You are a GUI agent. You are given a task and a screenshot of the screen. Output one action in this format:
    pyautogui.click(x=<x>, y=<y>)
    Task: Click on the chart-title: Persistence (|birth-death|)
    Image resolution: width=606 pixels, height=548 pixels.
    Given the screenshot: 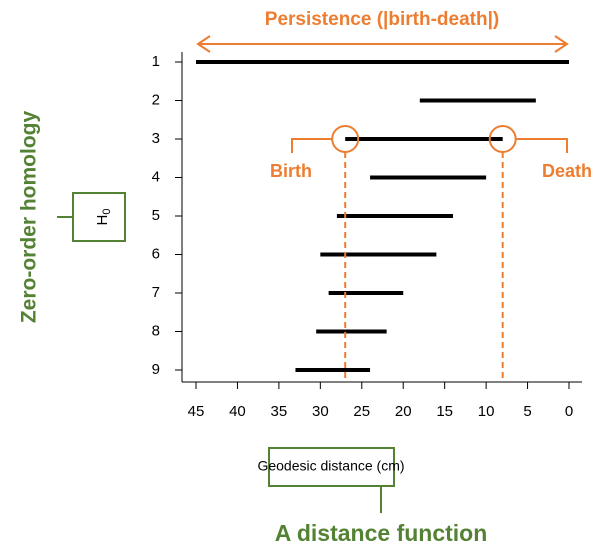 What is the action you would take?
    pyautogui.click(x=382, y=19)
    